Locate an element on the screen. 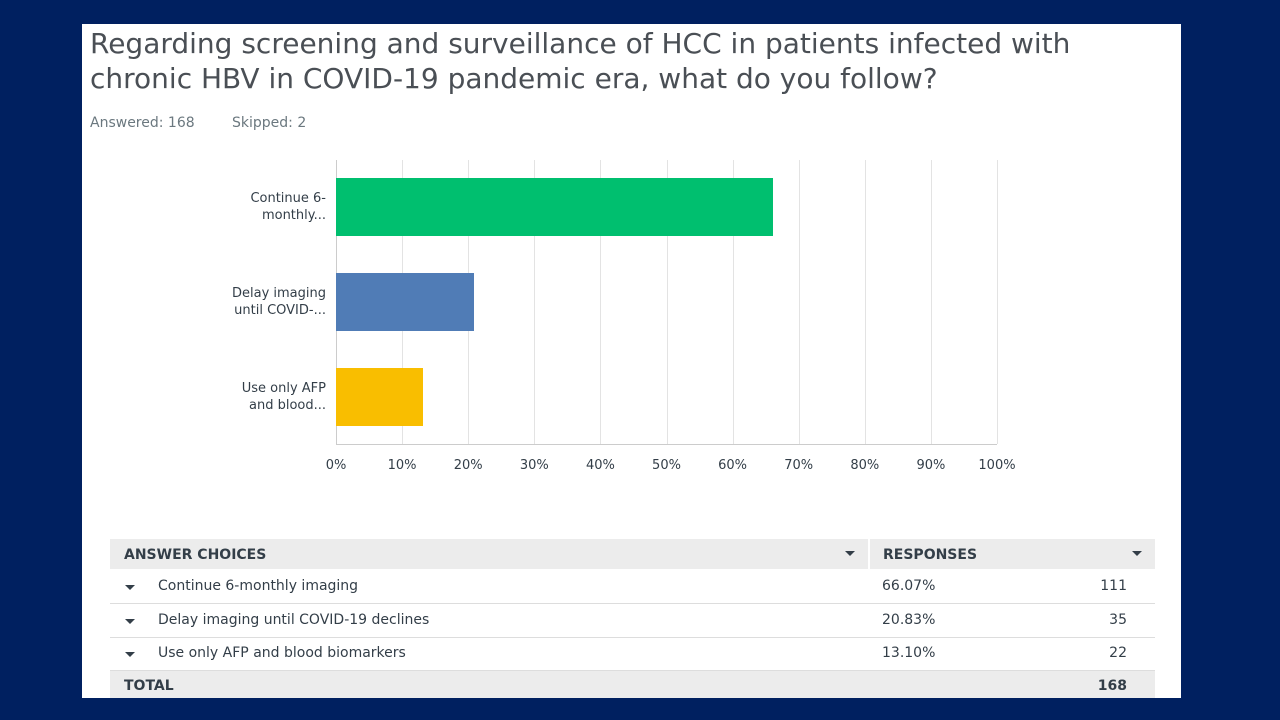  column-header: RESPONSES is located at coordinates (930, 555).